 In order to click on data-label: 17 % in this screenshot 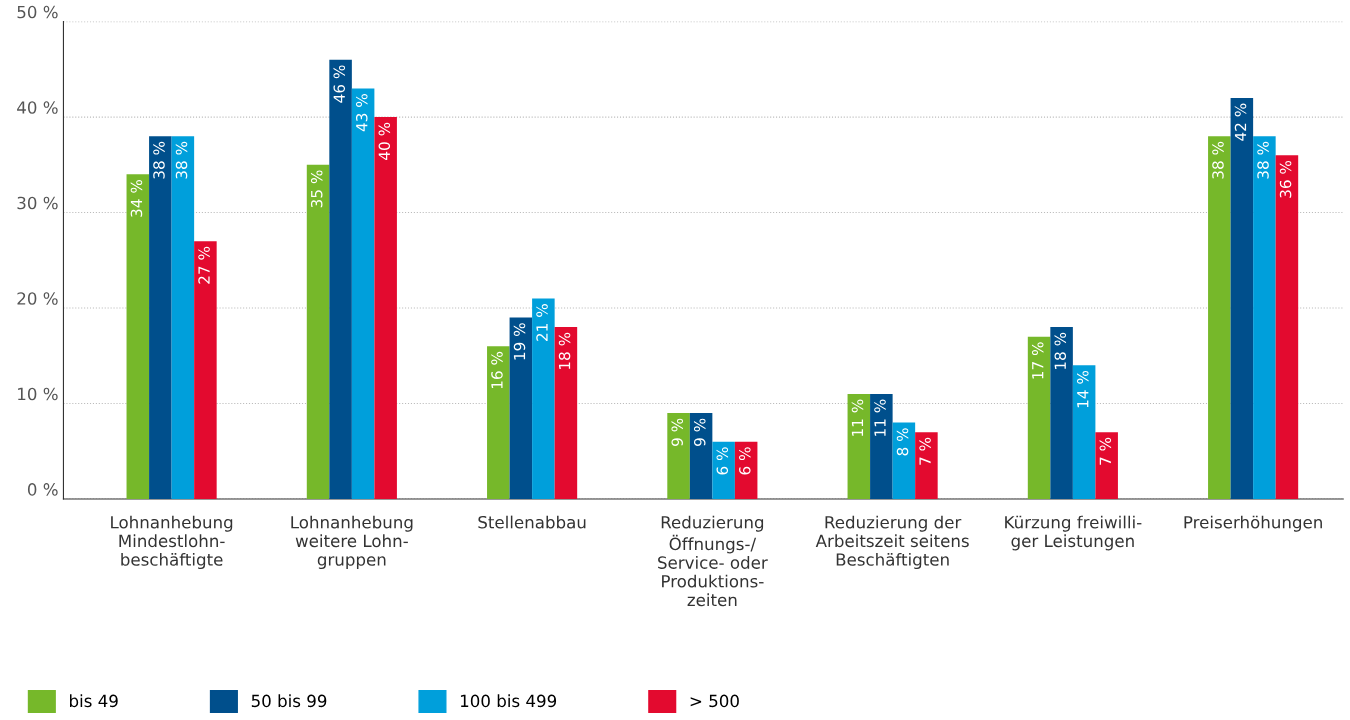, I will do `click(1037, 360)`.